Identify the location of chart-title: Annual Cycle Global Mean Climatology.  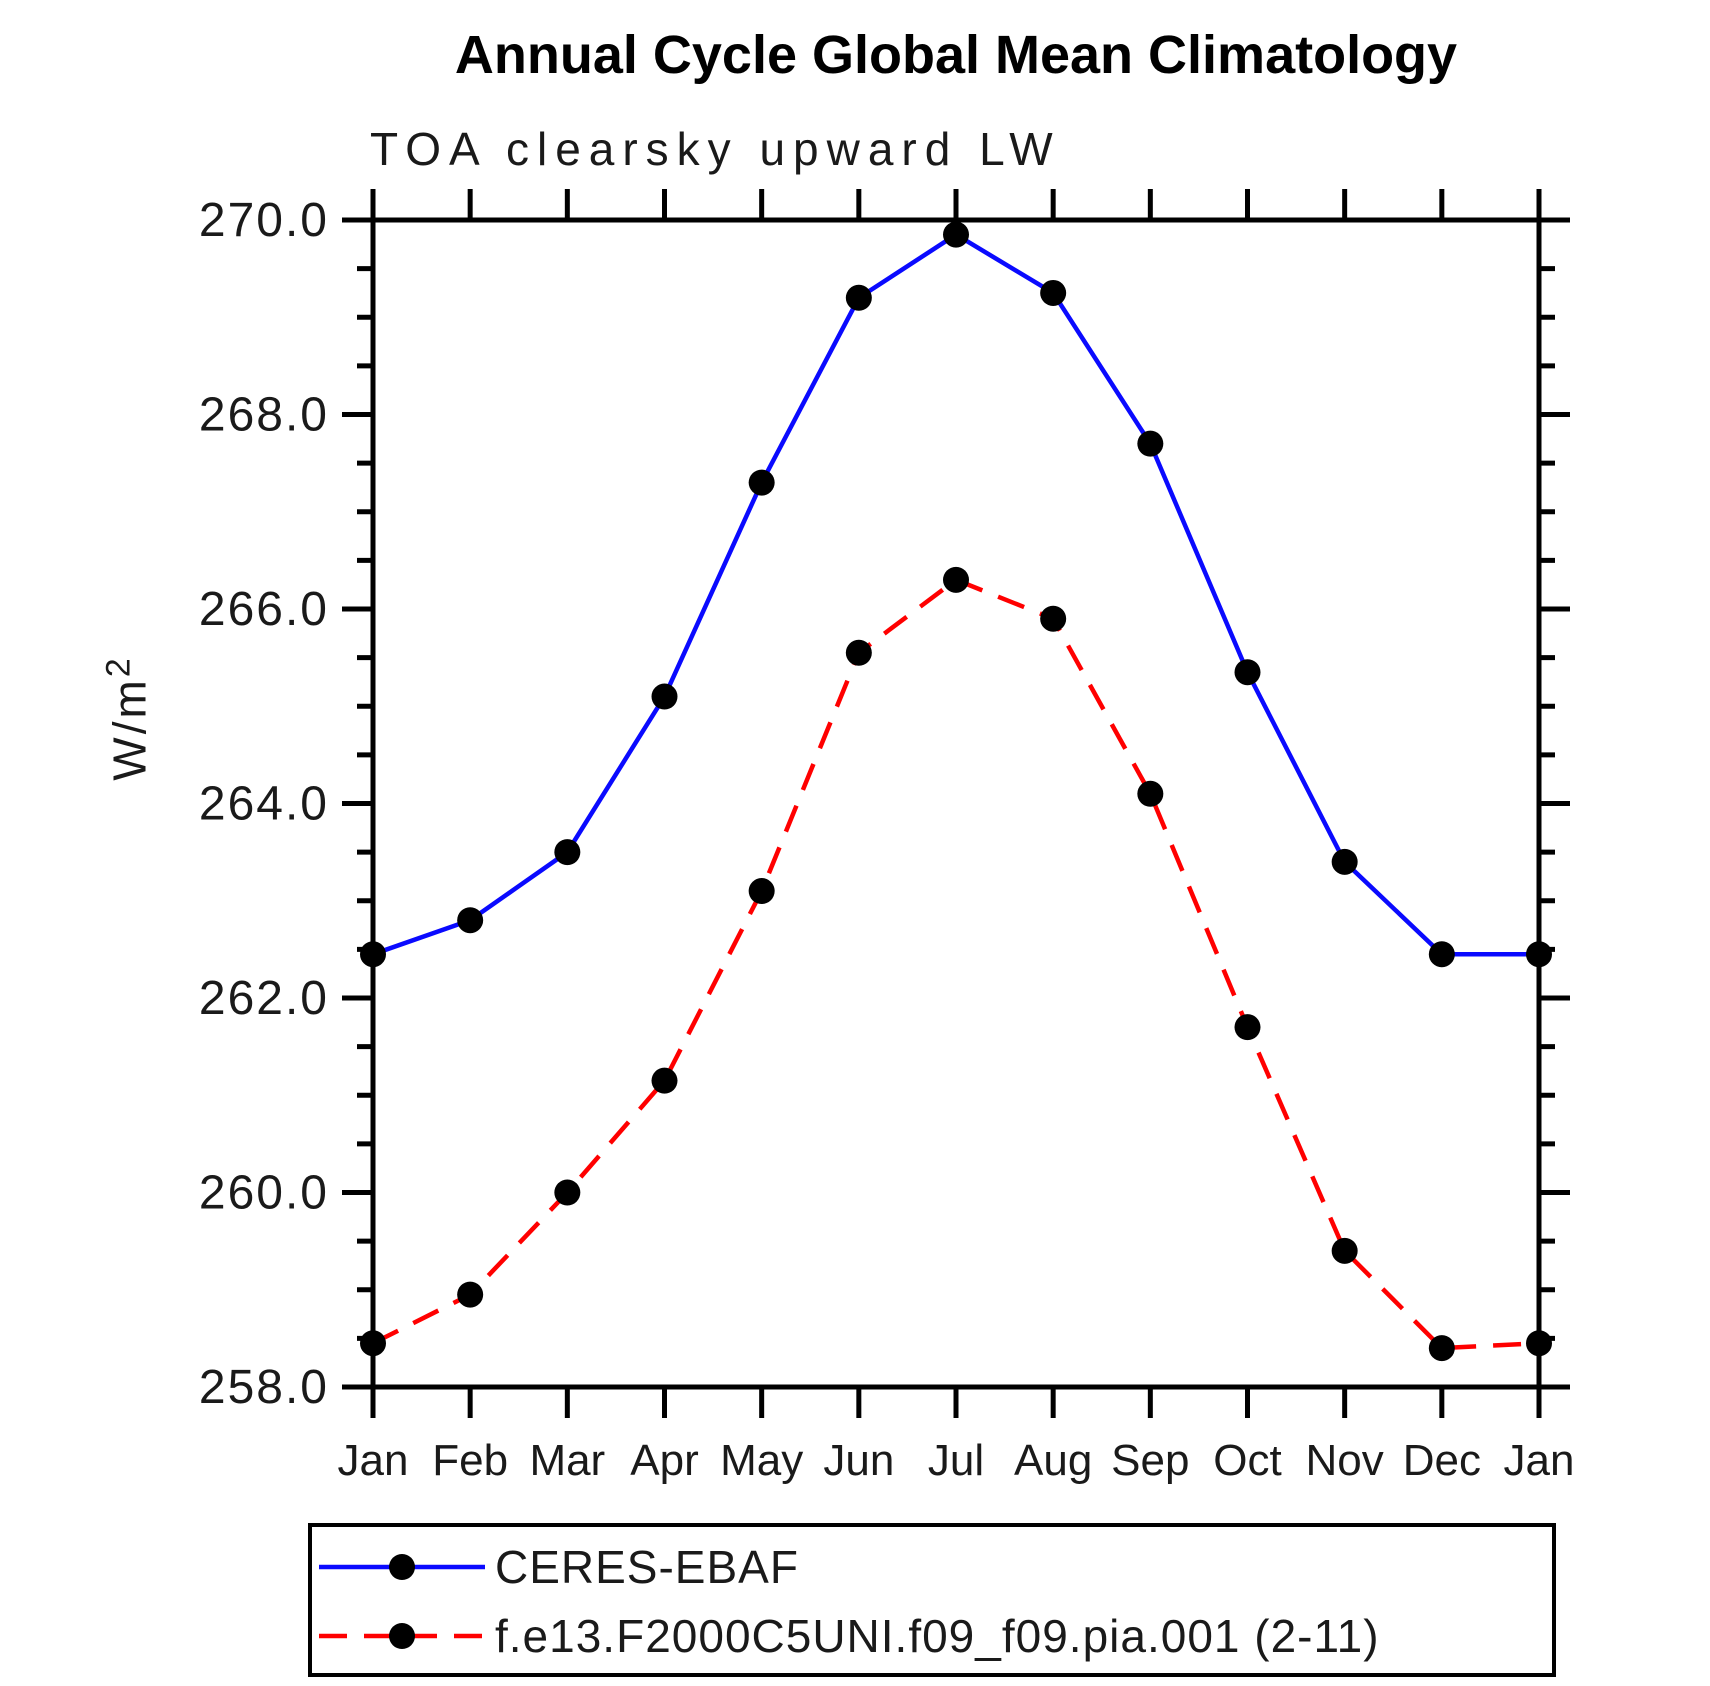
(956, 55).